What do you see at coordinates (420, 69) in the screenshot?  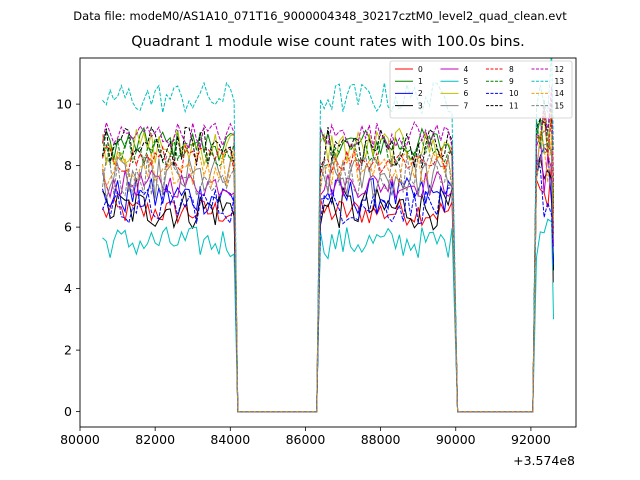 I see `legend-label-0: 0` at bounding box center [420, 69].